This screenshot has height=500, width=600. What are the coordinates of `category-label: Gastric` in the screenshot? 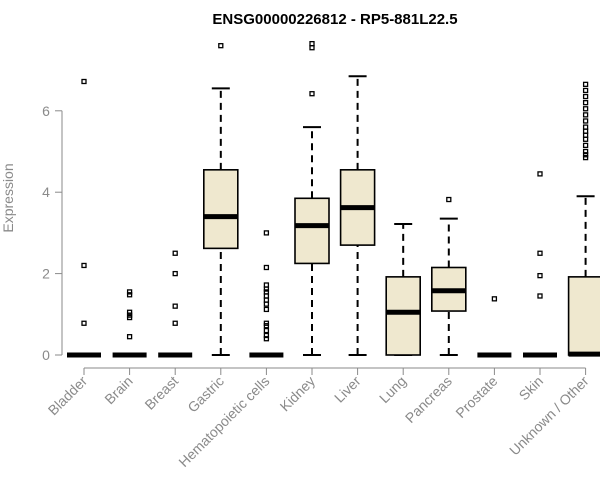 It's located at (205, 394).